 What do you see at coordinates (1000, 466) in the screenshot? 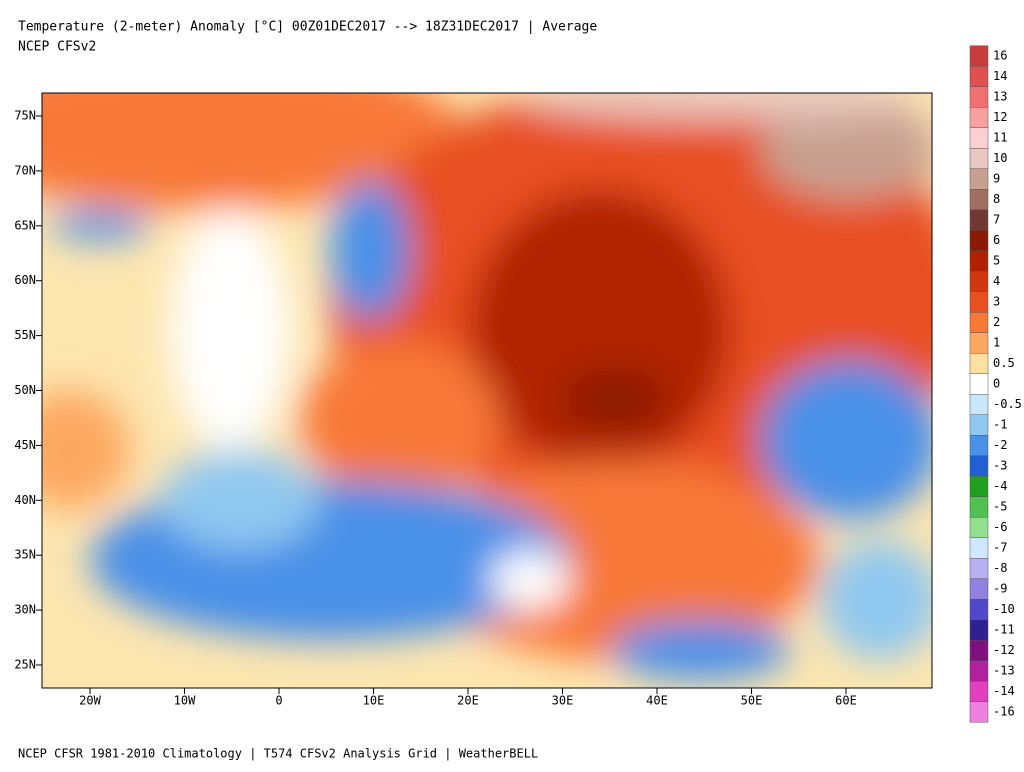
I see `colorbar-label: -3` at bounding box center [1000, 466].